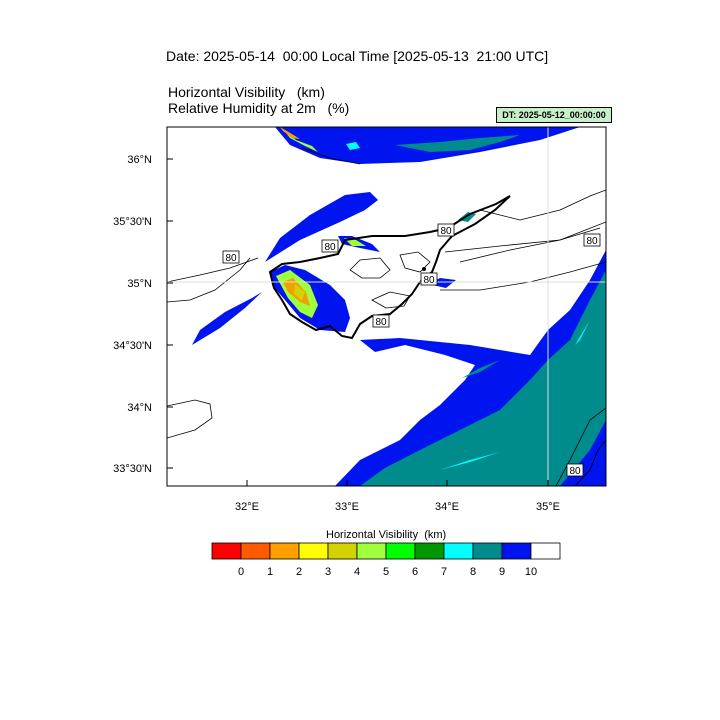 The image size is (720, 720). I want to click on lon-tick-label: 35°E, so click(548, 507).